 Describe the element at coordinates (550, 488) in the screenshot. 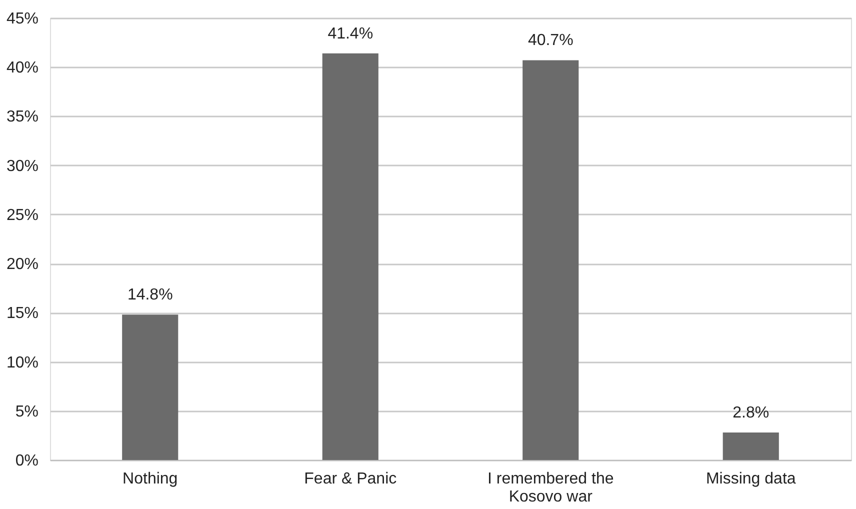

I see `x-tick-label: I remembered the Kosovo war` at that location.